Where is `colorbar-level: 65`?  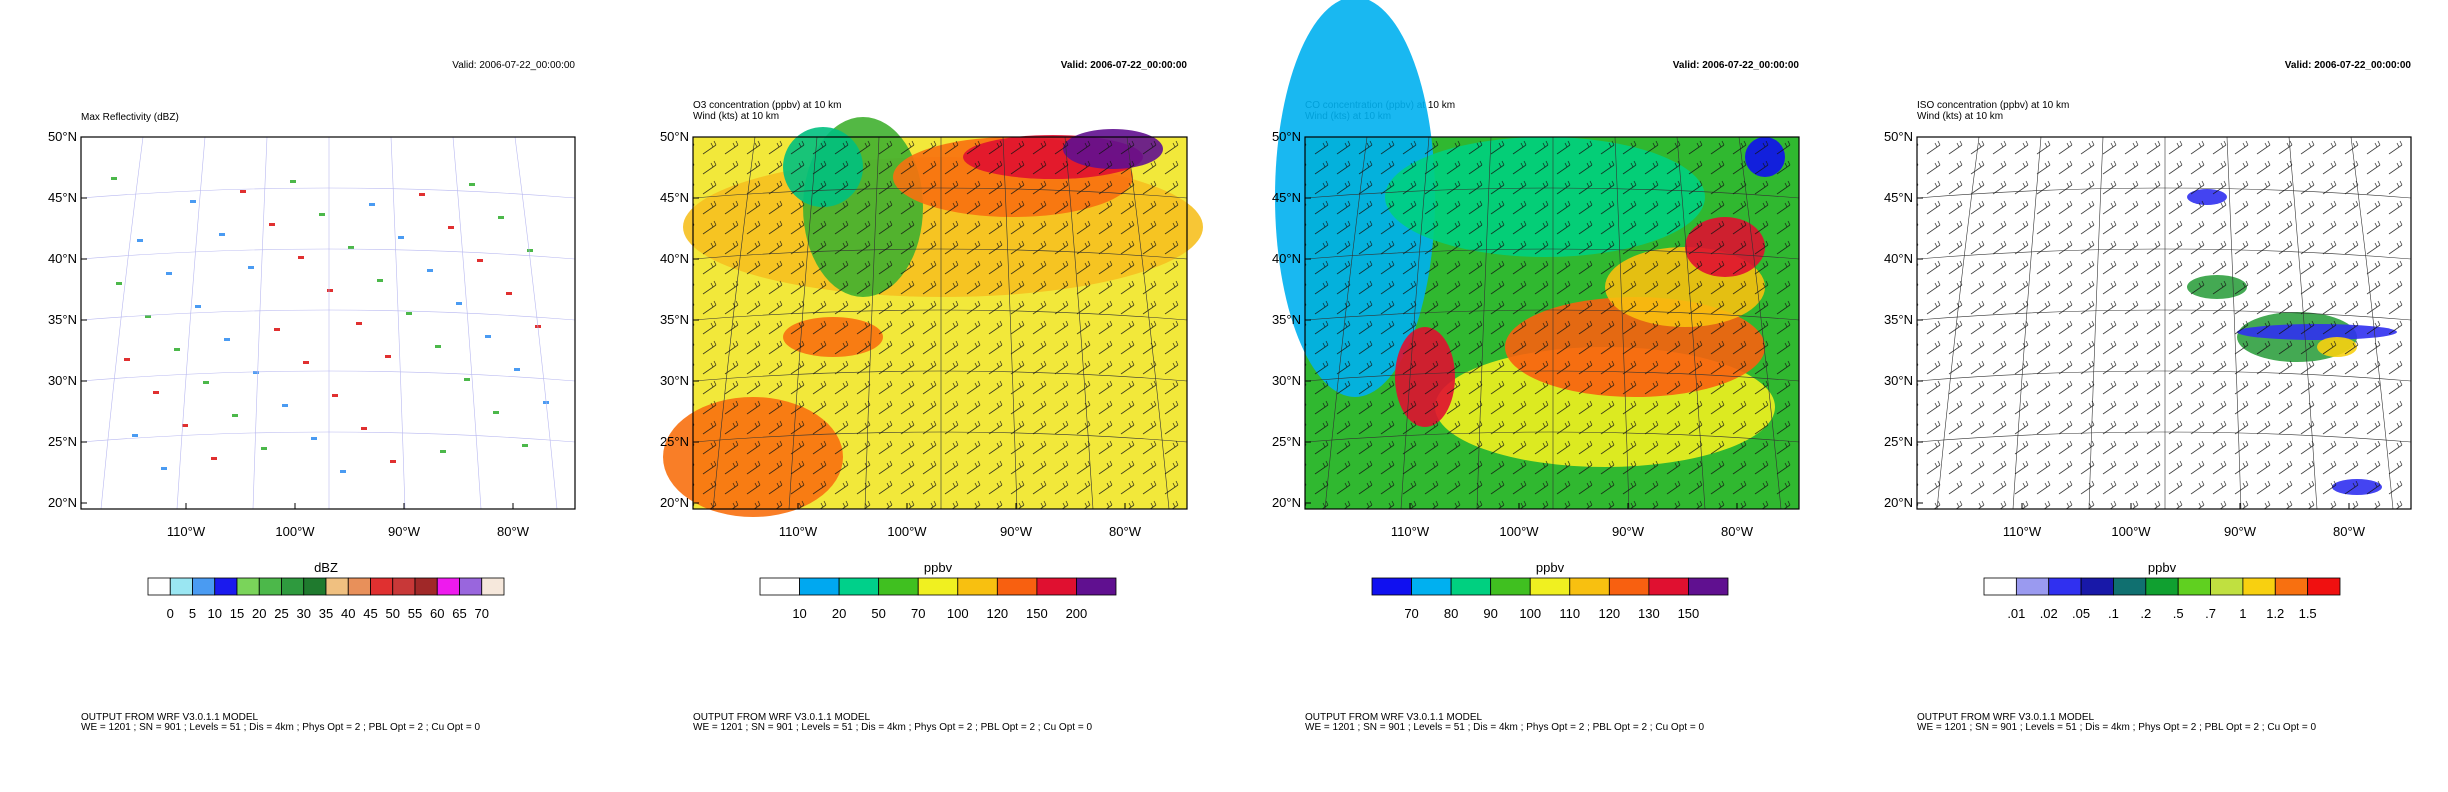
colorbar-level: 65 is located at coordinates (459, 613).